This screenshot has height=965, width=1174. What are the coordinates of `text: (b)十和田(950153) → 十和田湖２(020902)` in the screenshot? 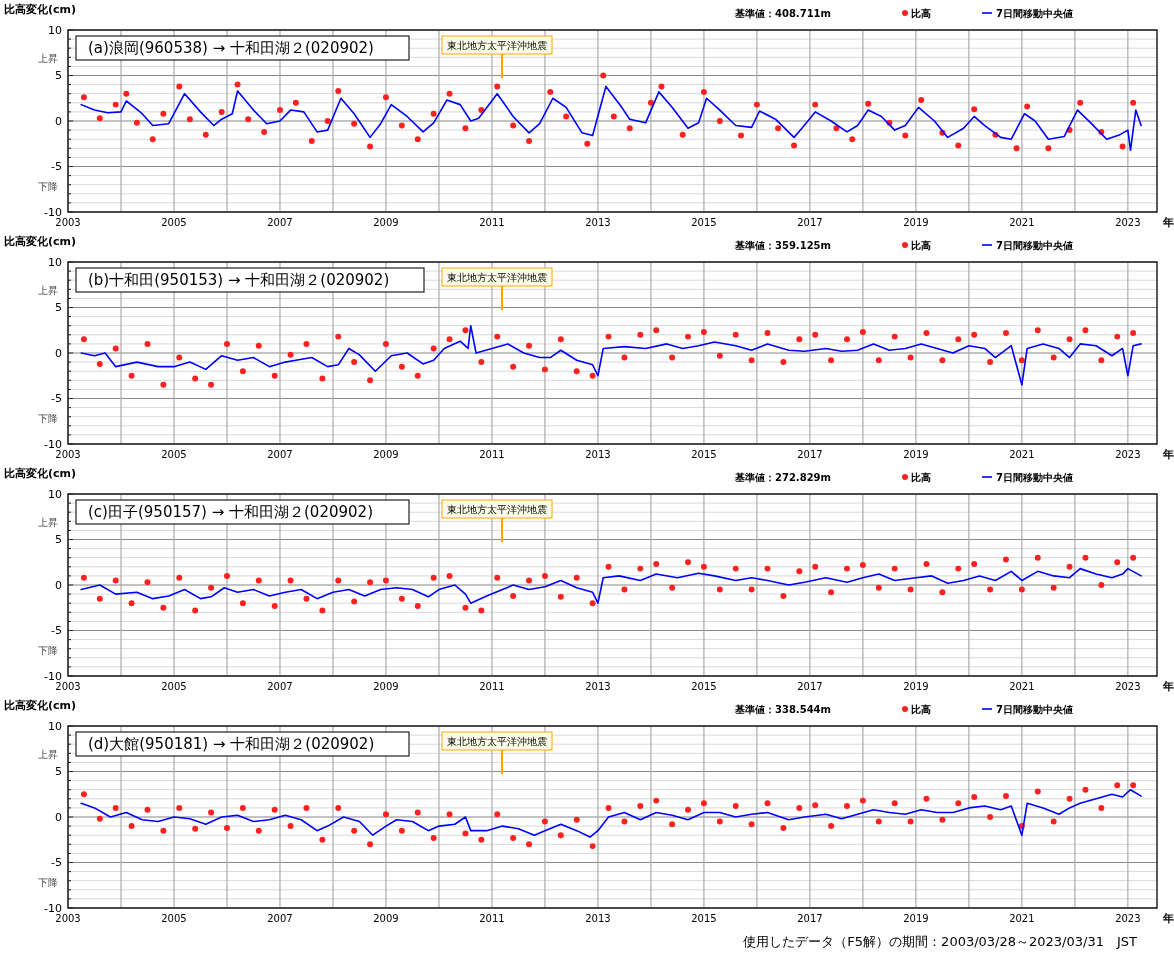 It's located at (239, 280).